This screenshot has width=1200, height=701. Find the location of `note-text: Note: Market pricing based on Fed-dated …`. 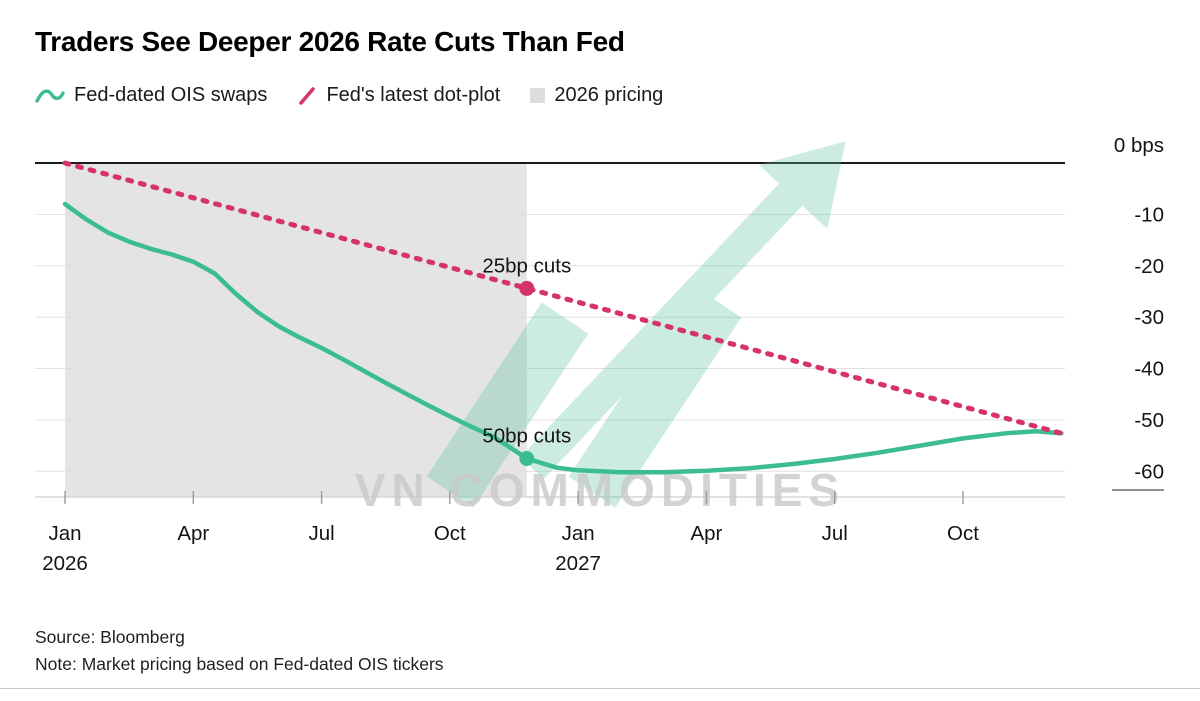

note-text: Note: Market pricing based on Fed-dated … is located at coordinates (239, 664).